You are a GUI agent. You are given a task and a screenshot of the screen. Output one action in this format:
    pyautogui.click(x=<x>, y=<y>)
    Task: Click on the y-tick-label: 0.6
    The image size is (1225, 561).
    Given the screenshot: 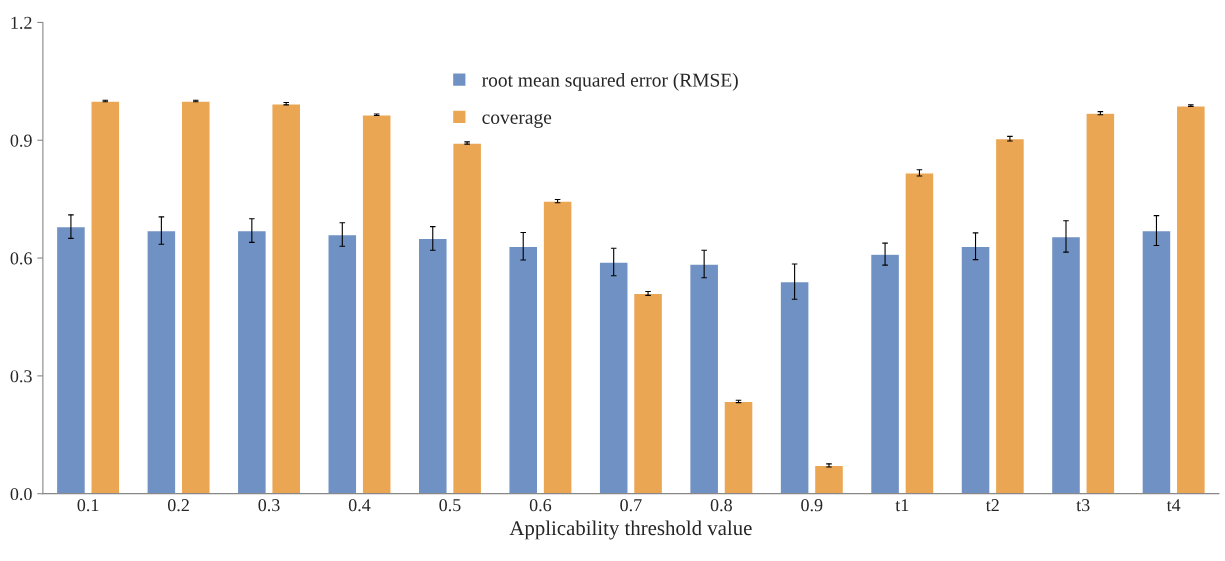 What is the action you would take?
    pyautogui.click(x=21, y=258)
    